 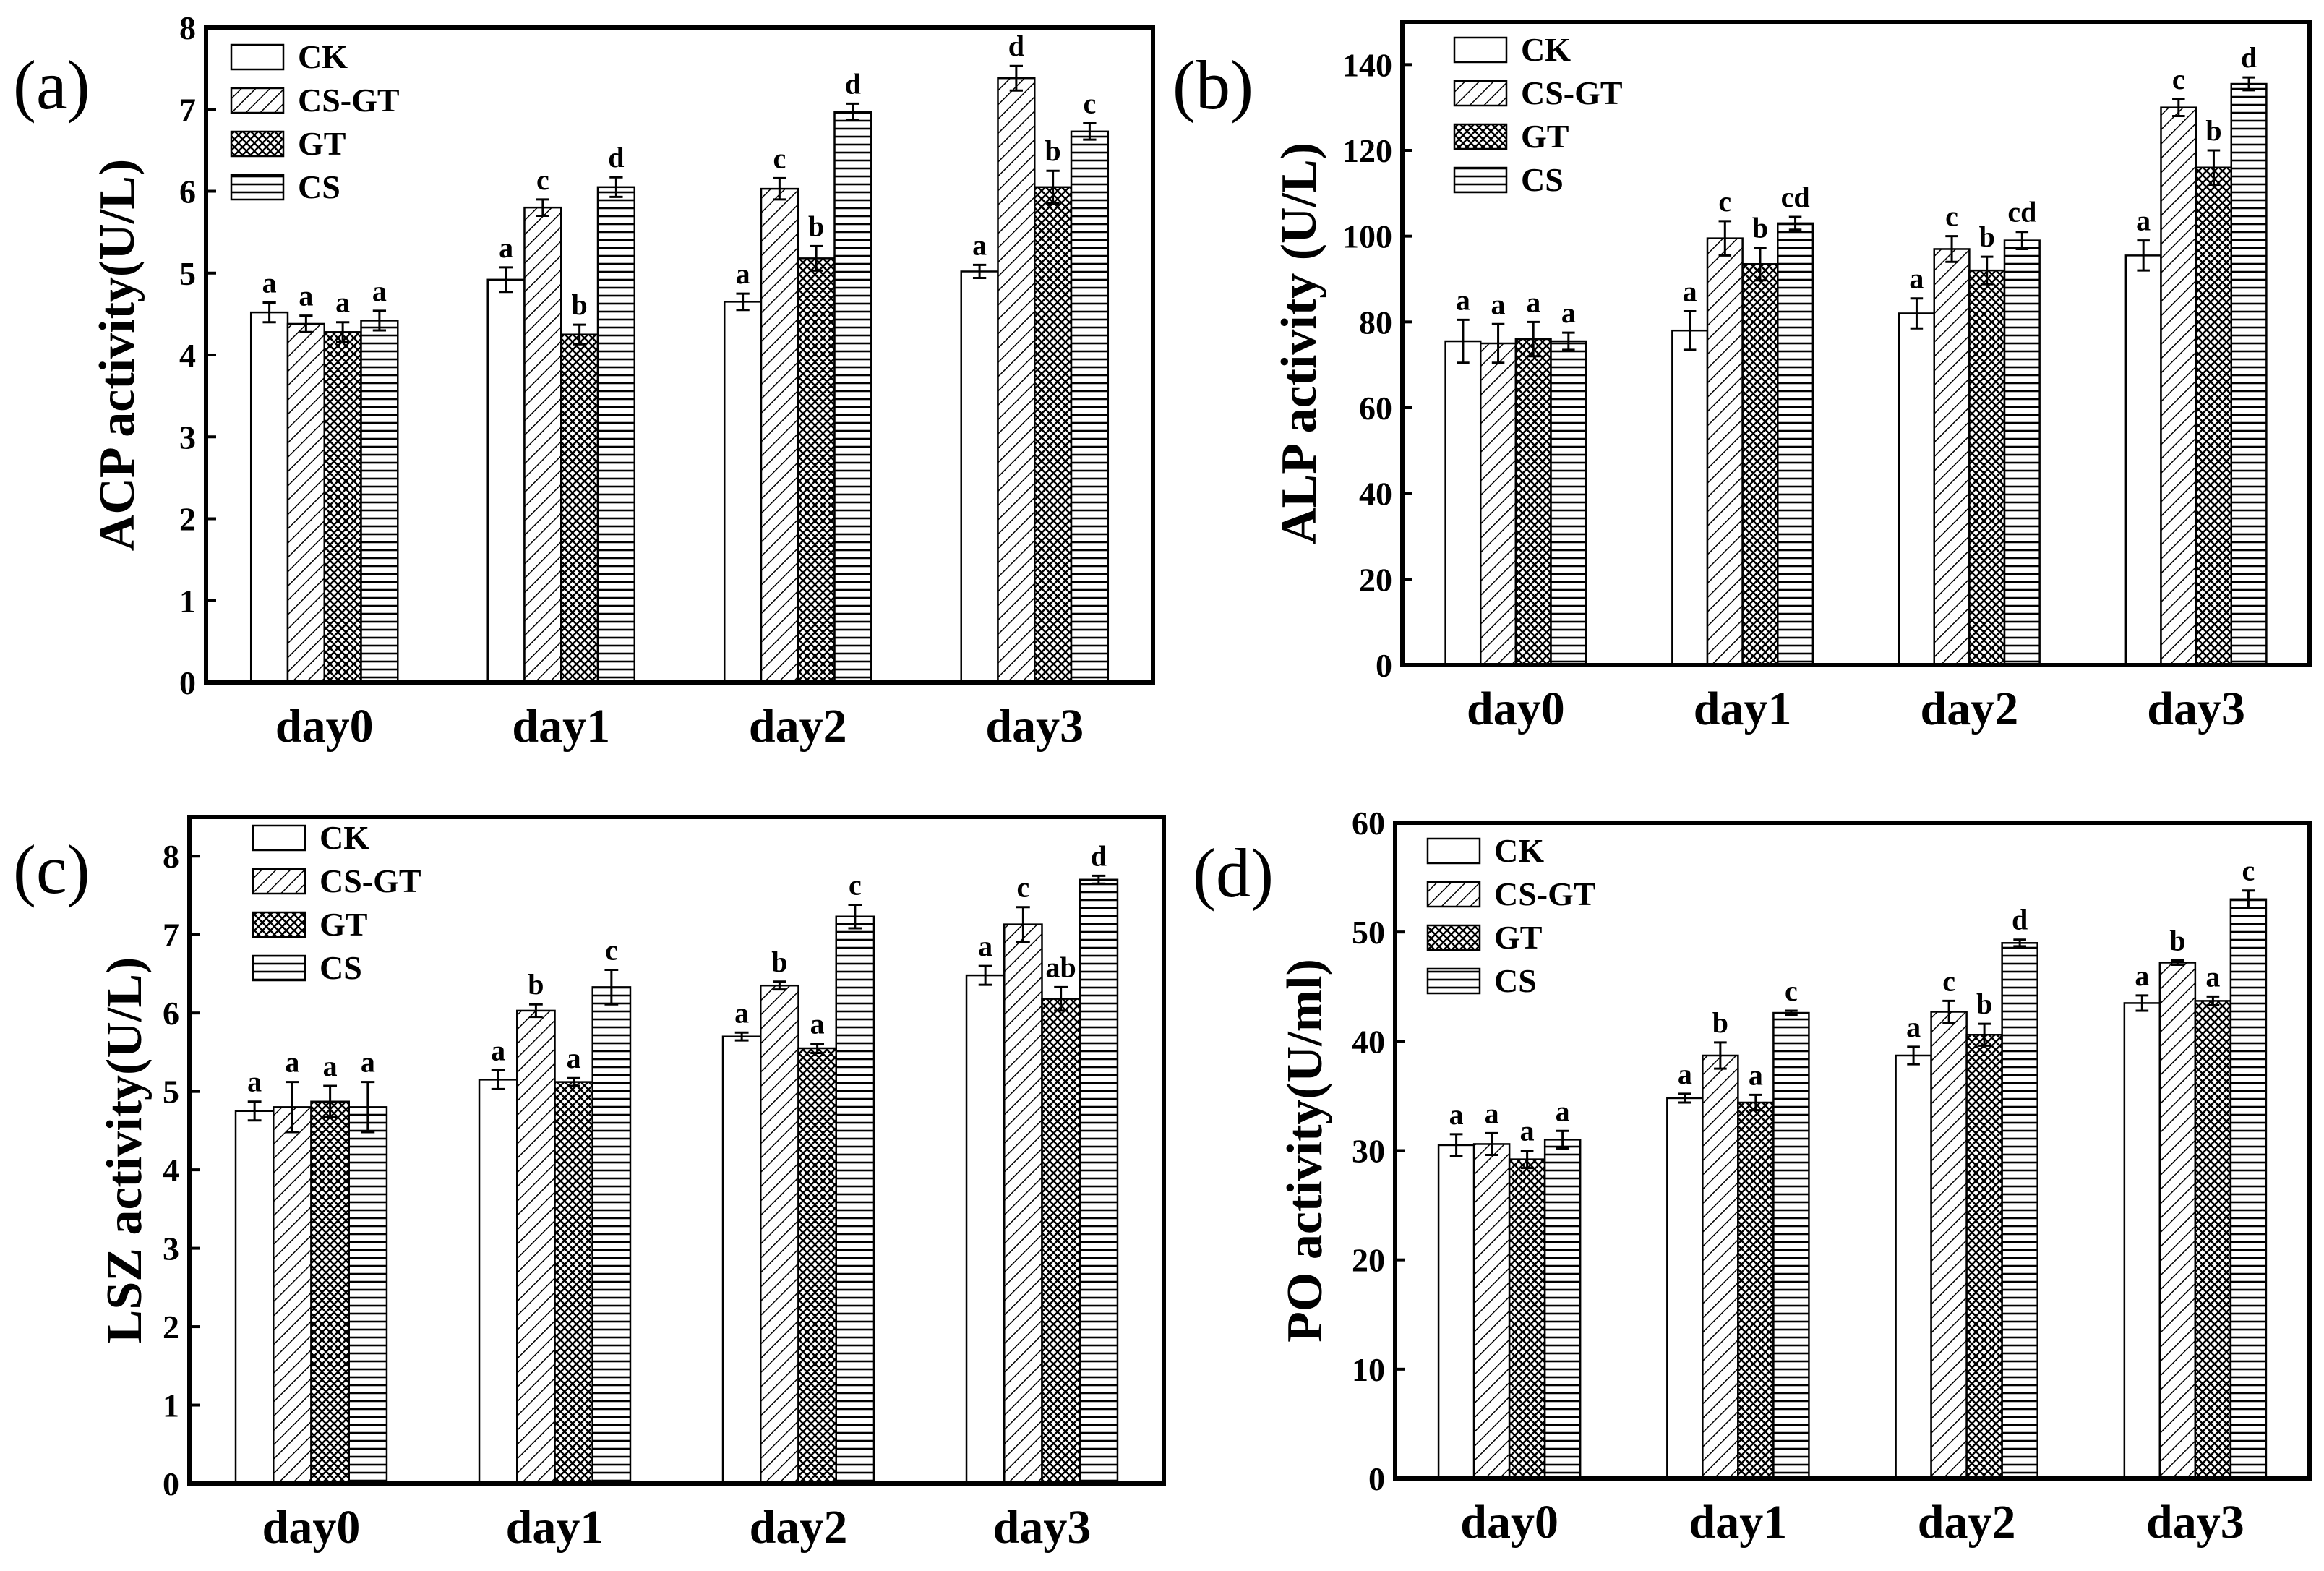 What do you see at coordinates (1368, 1369) in the screenshot?
I see `y-tick-label: 10` at bounding box center [1368, 1369].